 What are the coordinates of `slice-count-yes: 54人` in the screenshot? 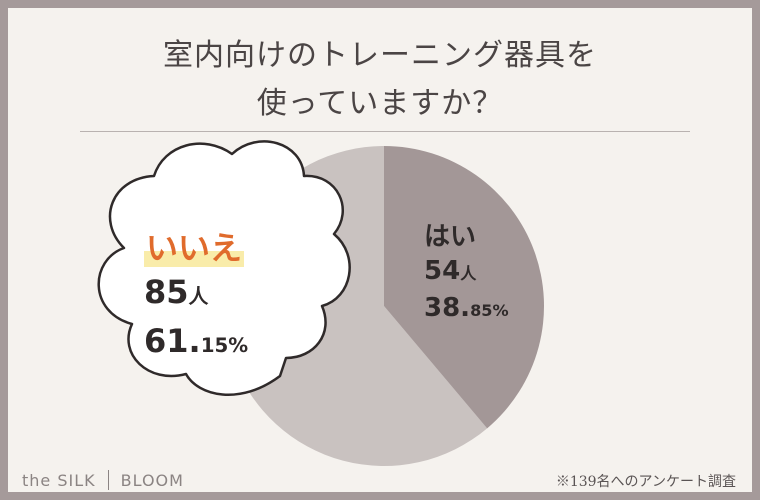 It's located at (466, 272).